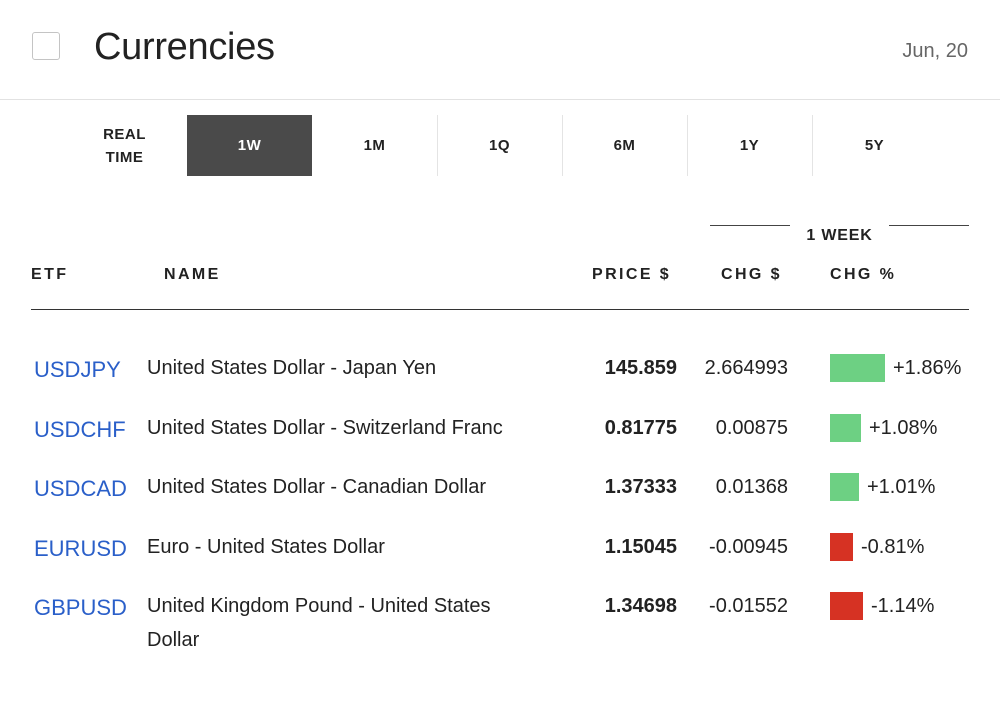  I want to click on tab-real-time: REAL TIME, so click(124, 145).